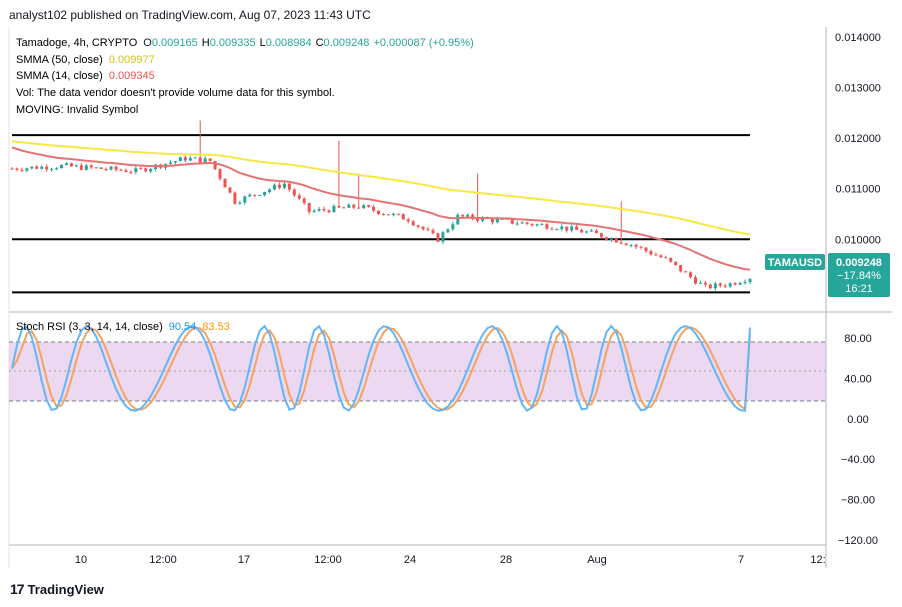 This screenshot has width=902, height=607. I want to click on time-tick-label: 12:, so click(817, 560).